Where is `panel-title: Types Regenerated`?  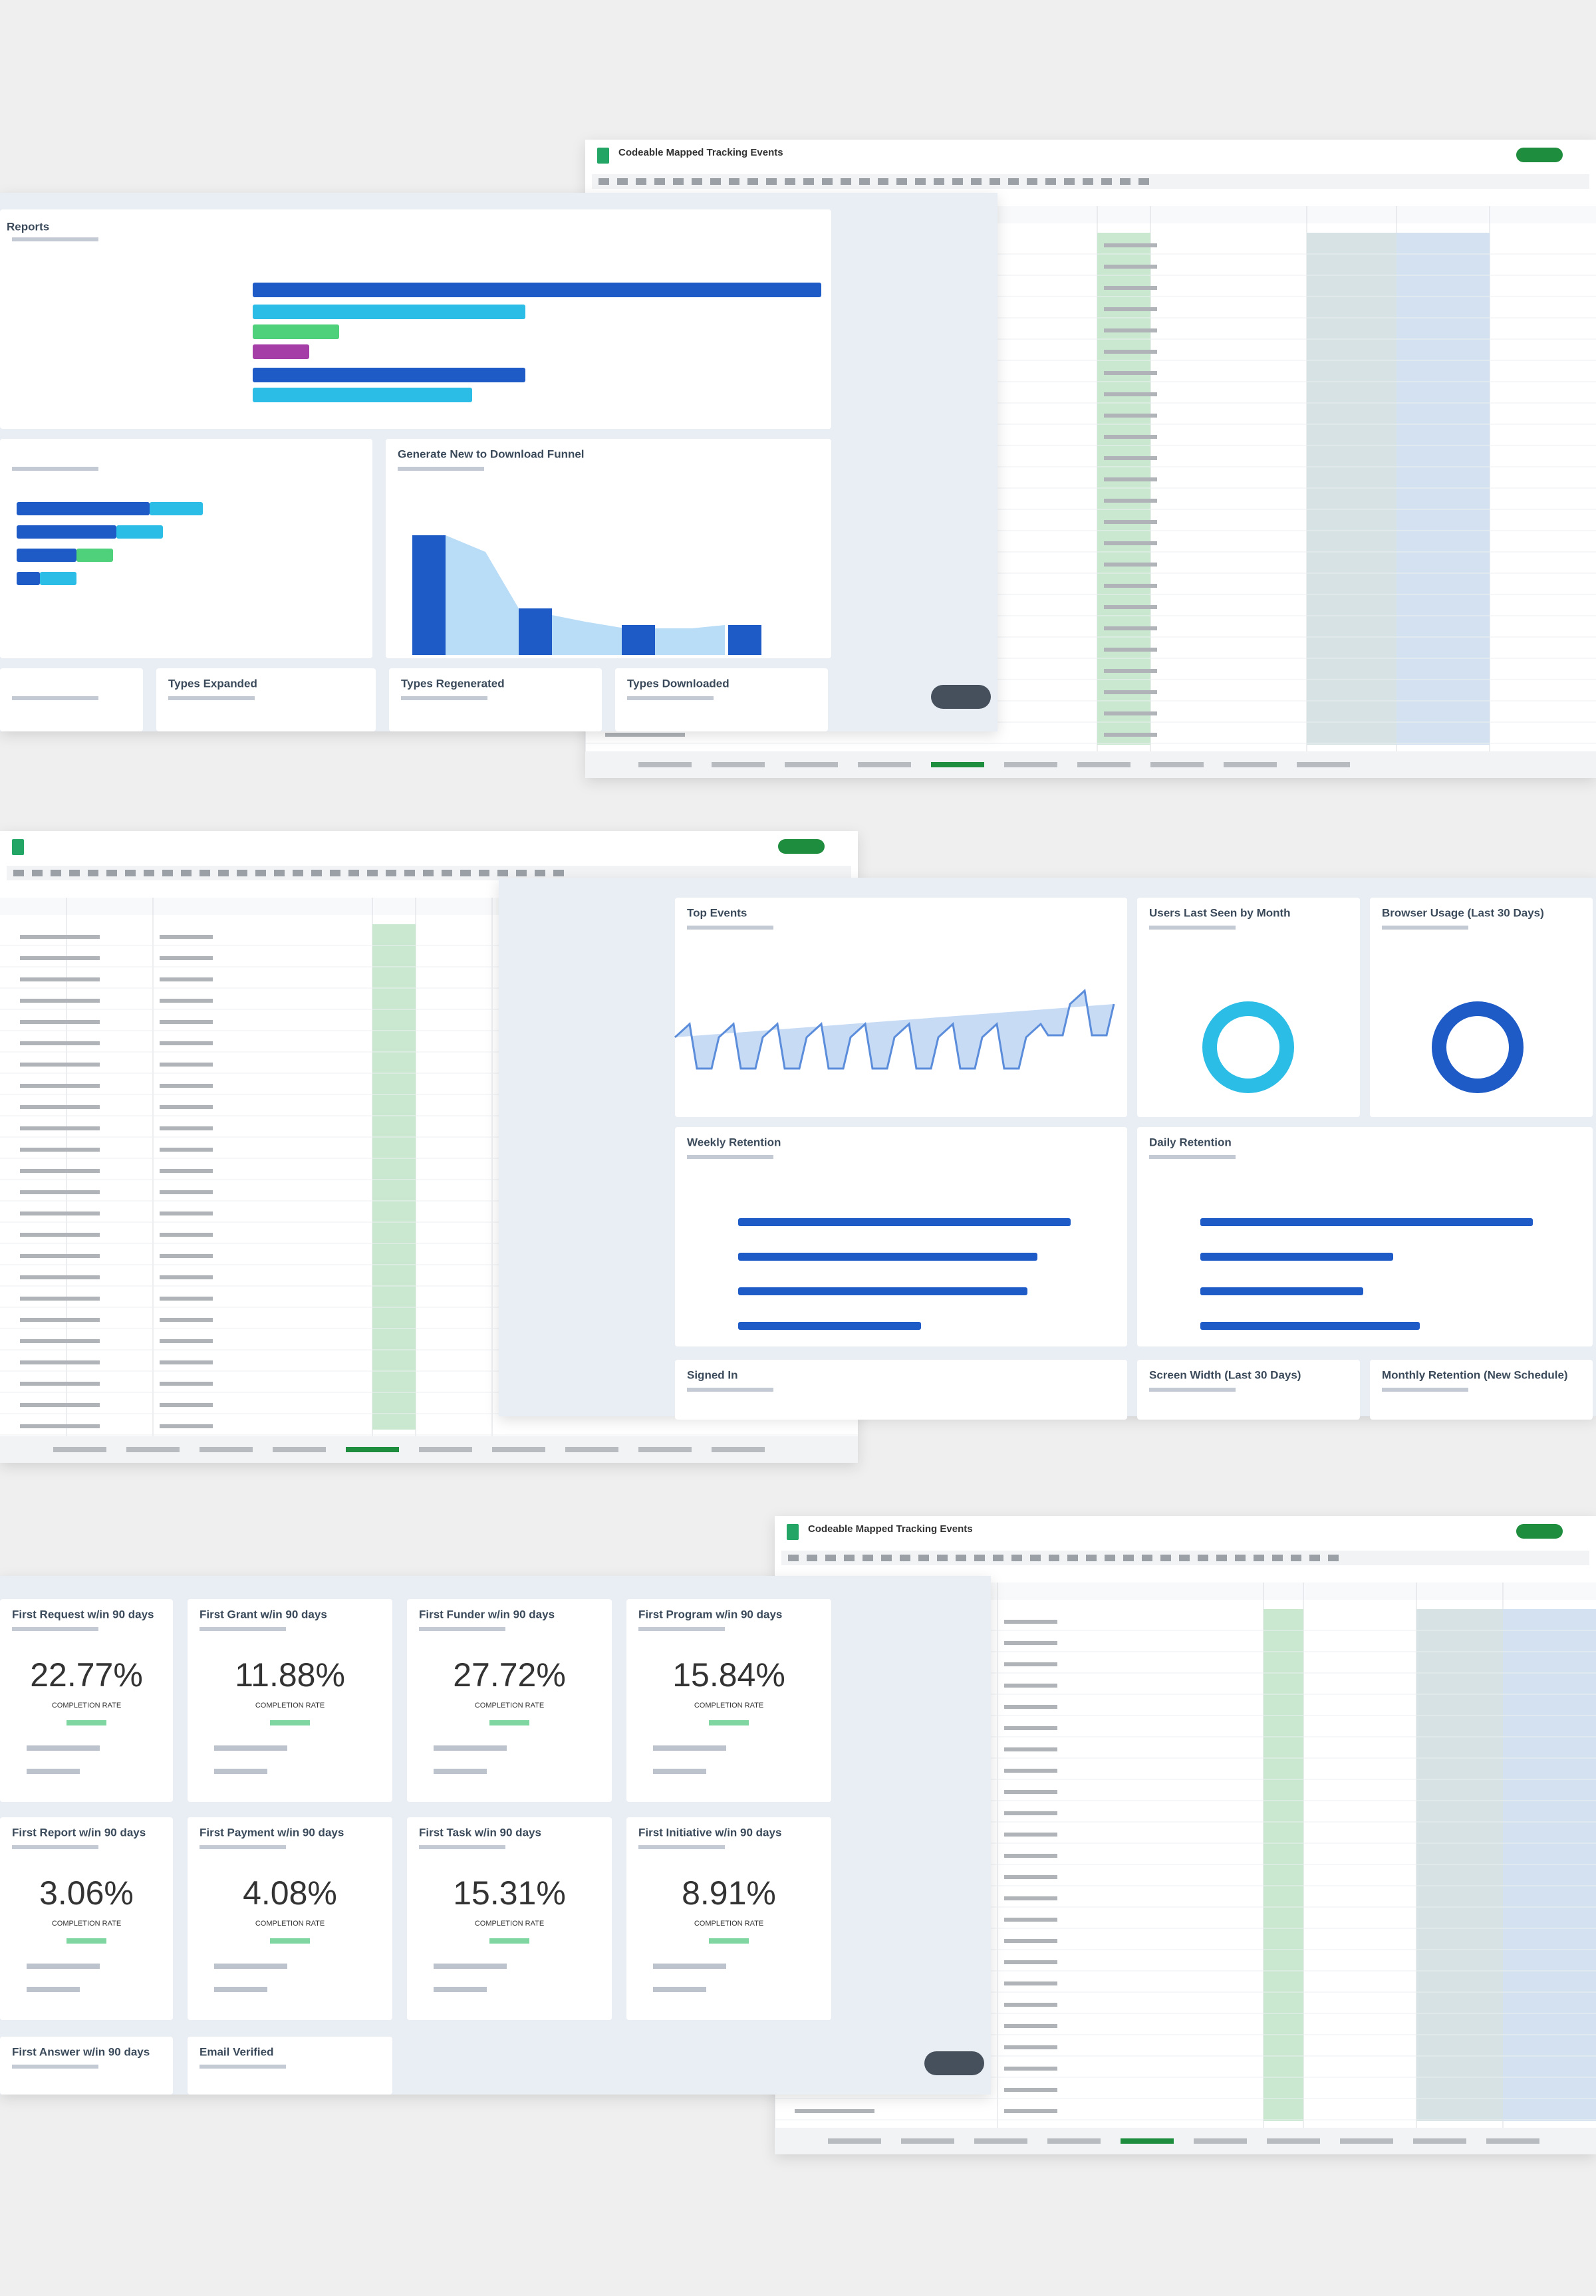 panel-title: Types Regenerated is located at coordinates (453, 683).